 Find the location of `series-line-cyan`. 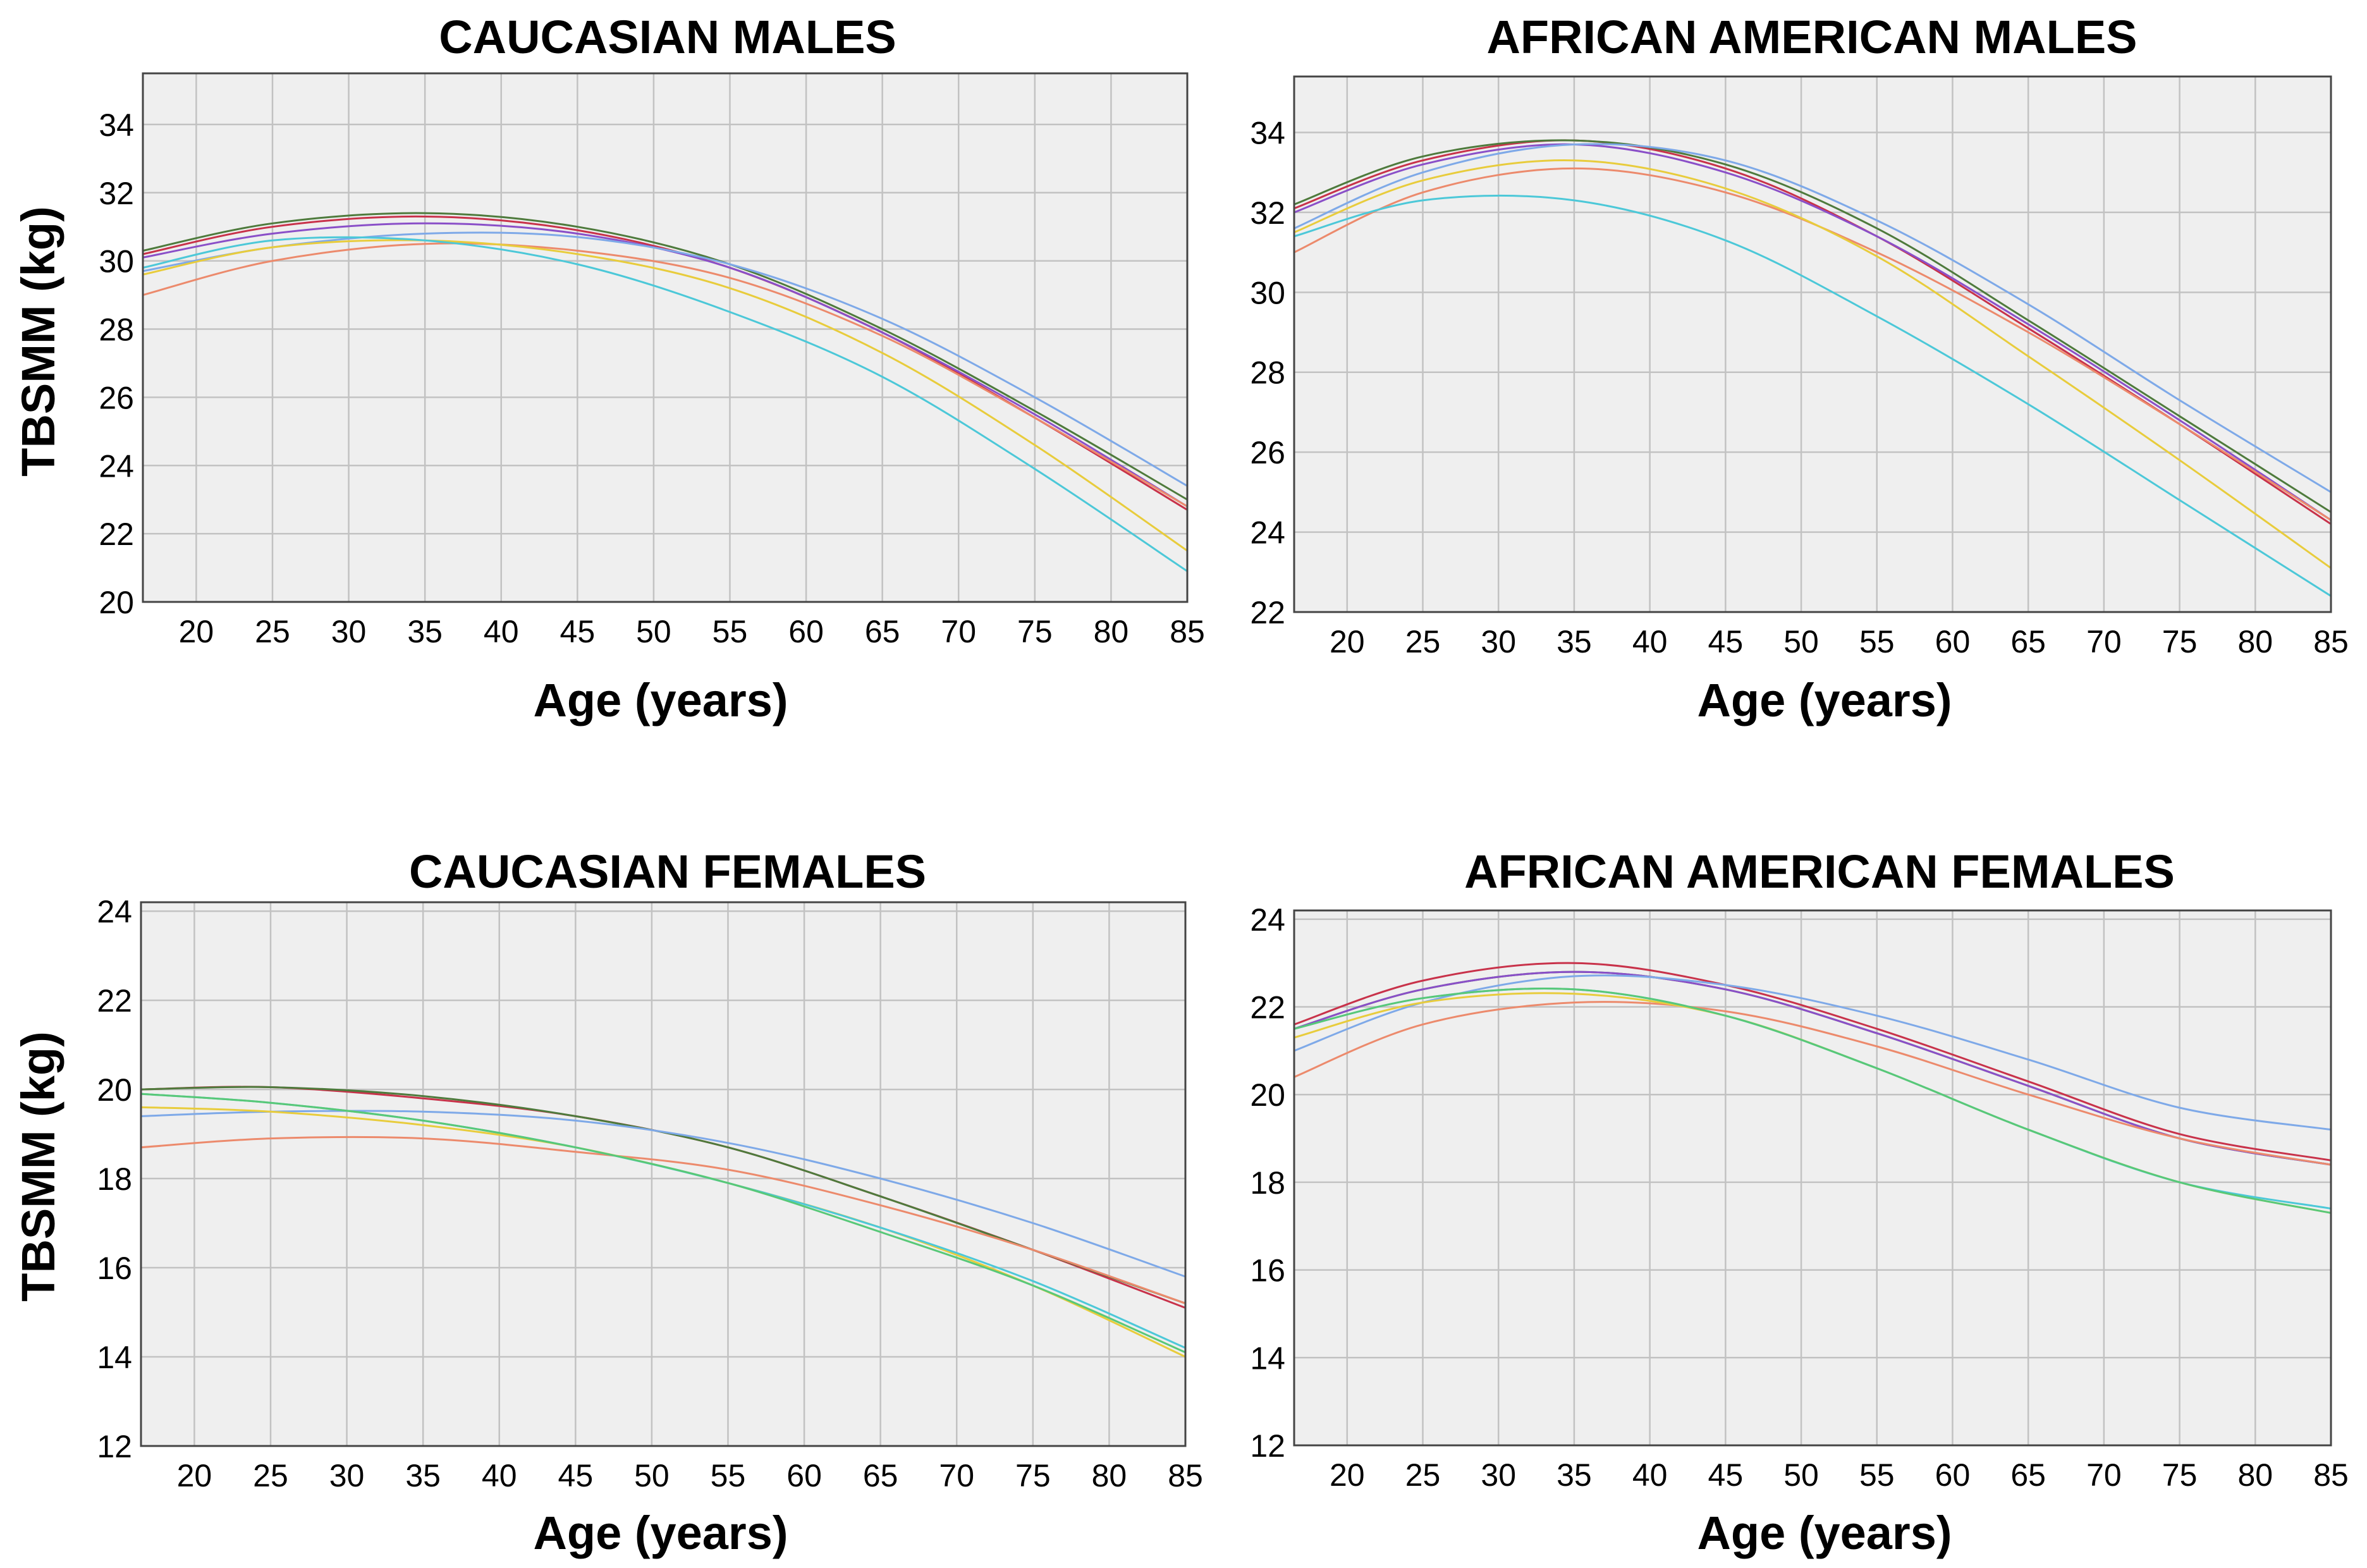

series-line-cyan is located at coordinates (665, 404).